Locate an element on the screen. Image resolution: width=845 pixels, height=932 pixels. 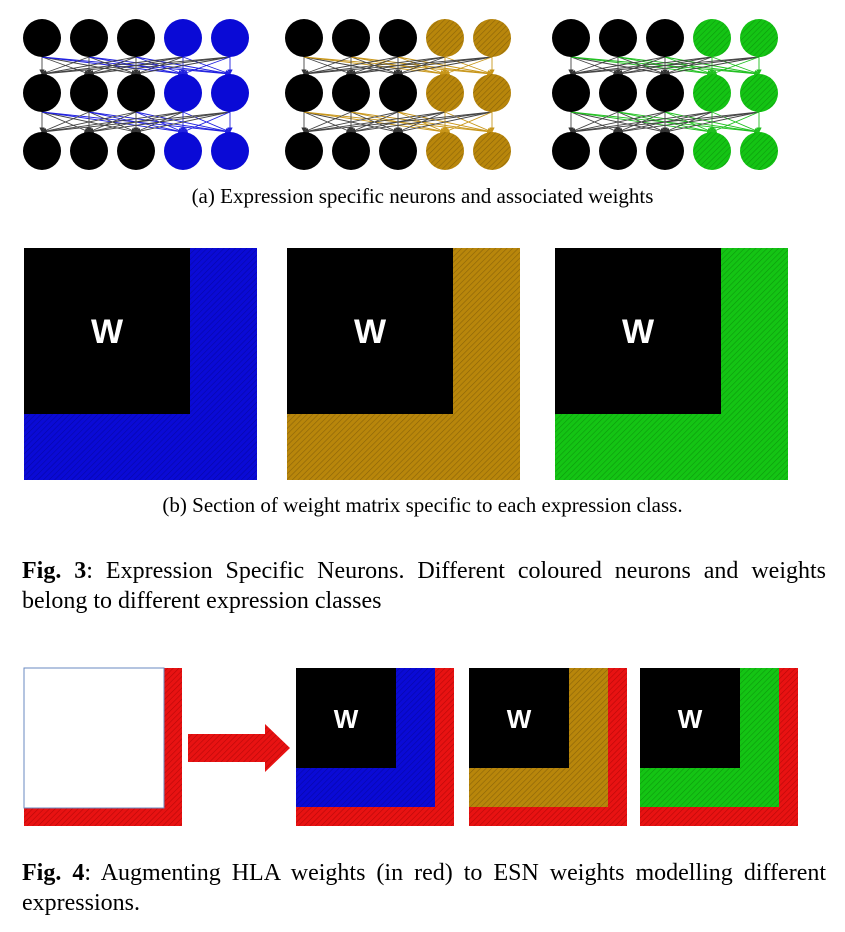
fig4-label: Fig. 4 is located at coordinates (53, 873).